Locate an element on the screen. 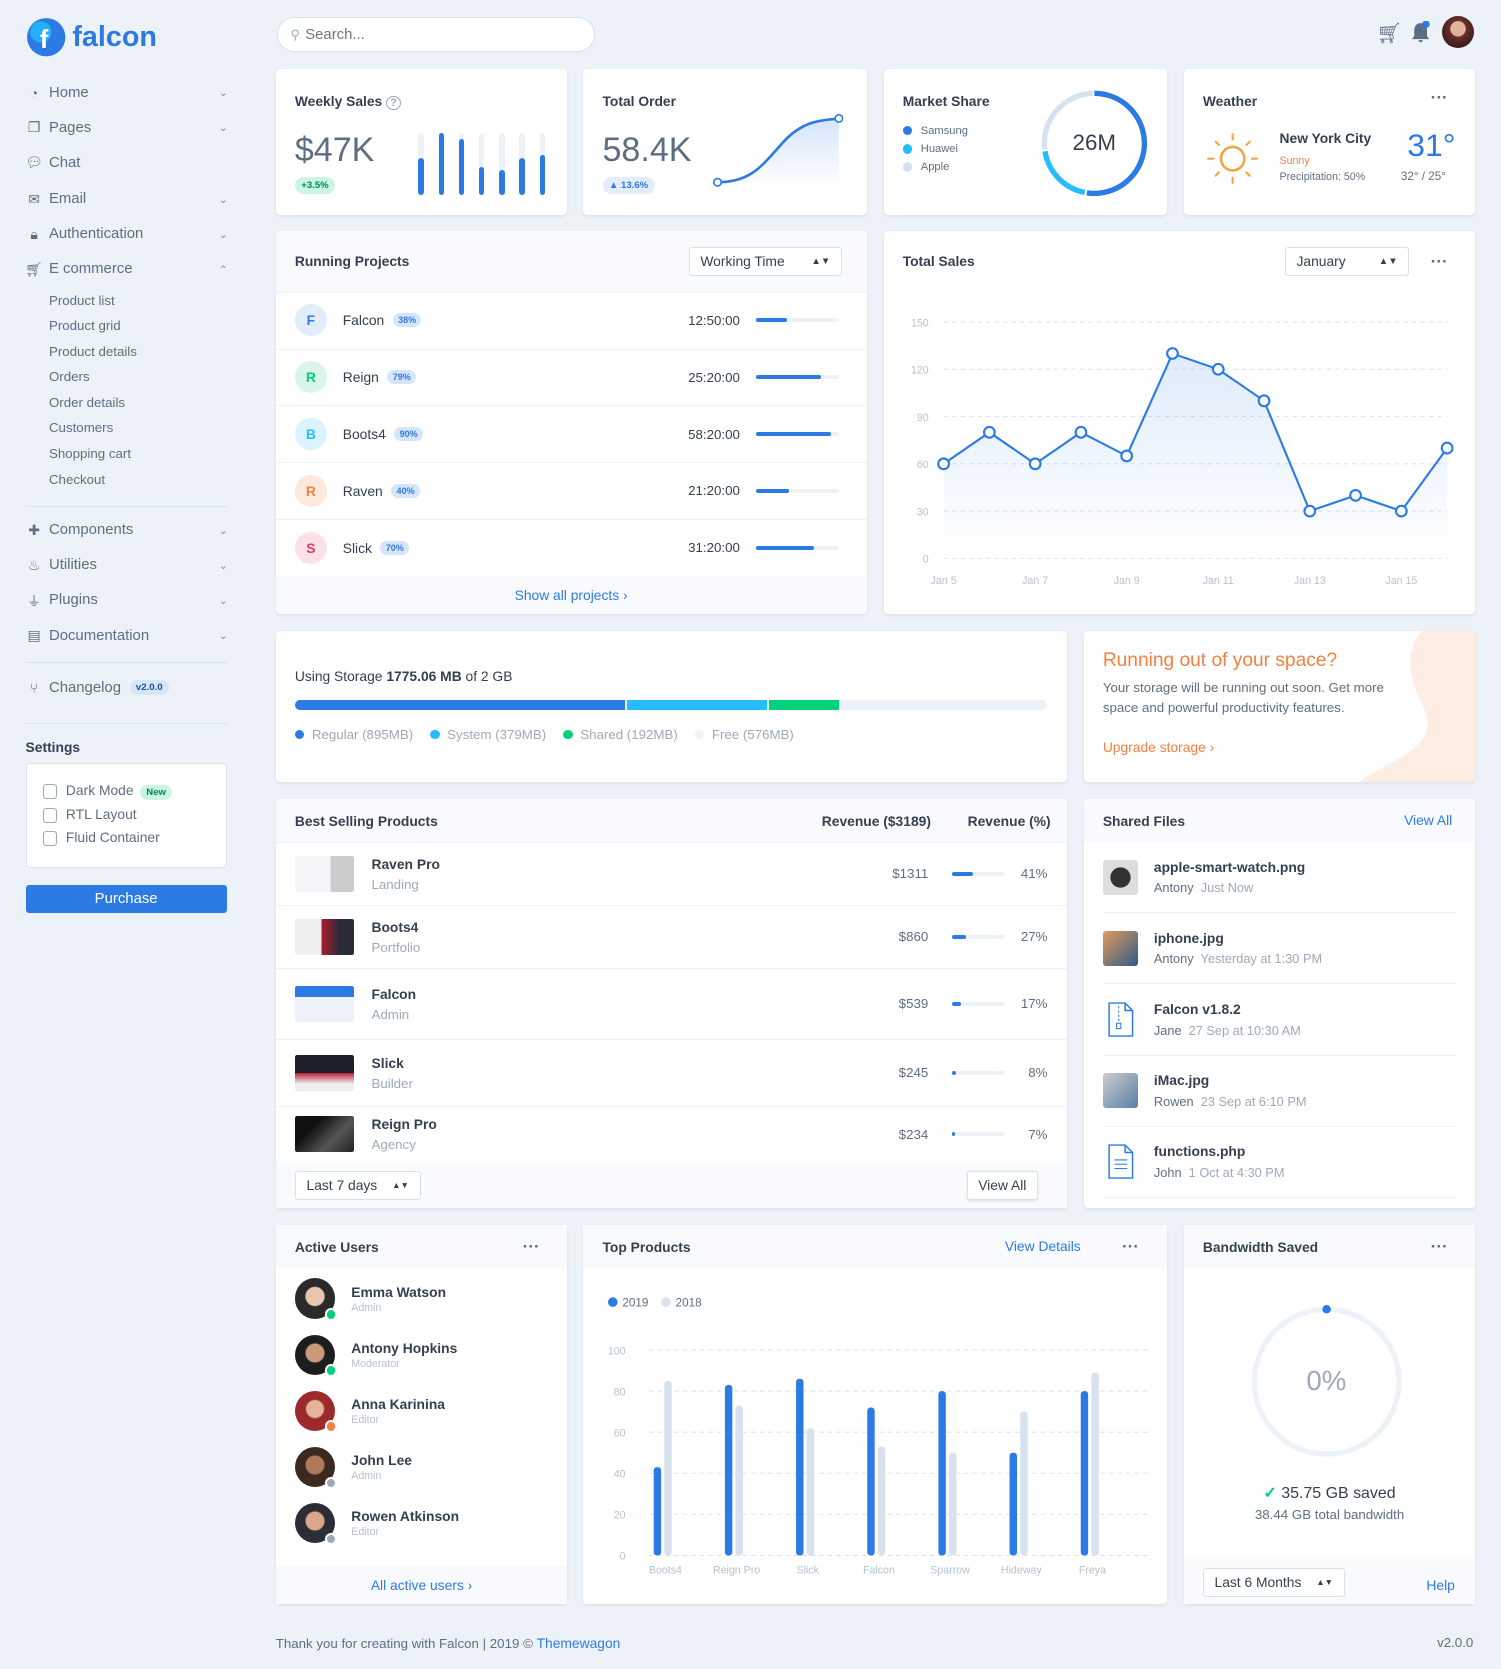 This screenshot has width=1501, height=1669. user-name: Anna Karinina is located at coordinates (398, 1403).